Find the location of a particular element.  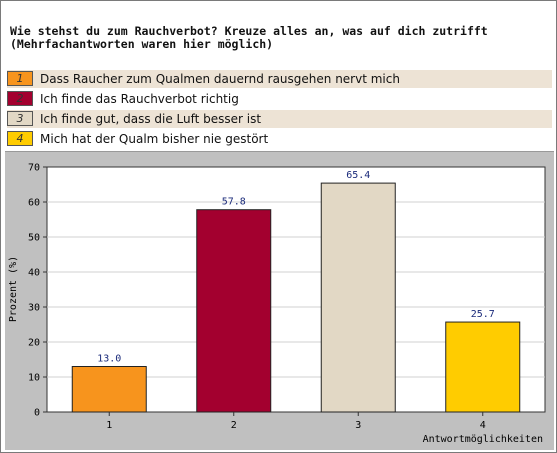

y-tick-label: 70 is located at coordinates (34, 168).